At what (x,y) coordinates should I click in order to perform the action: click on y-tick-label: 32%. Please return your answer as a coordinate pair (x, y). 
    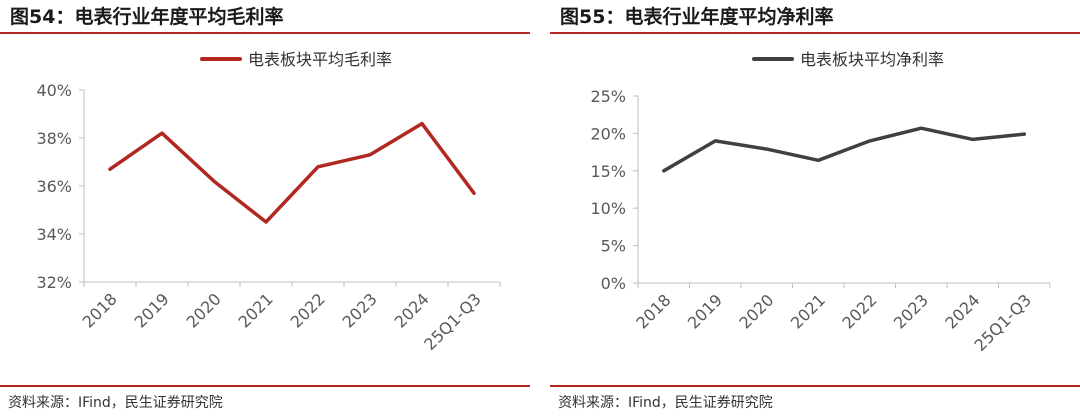
    Looking at the image, I should click on (54, 282).